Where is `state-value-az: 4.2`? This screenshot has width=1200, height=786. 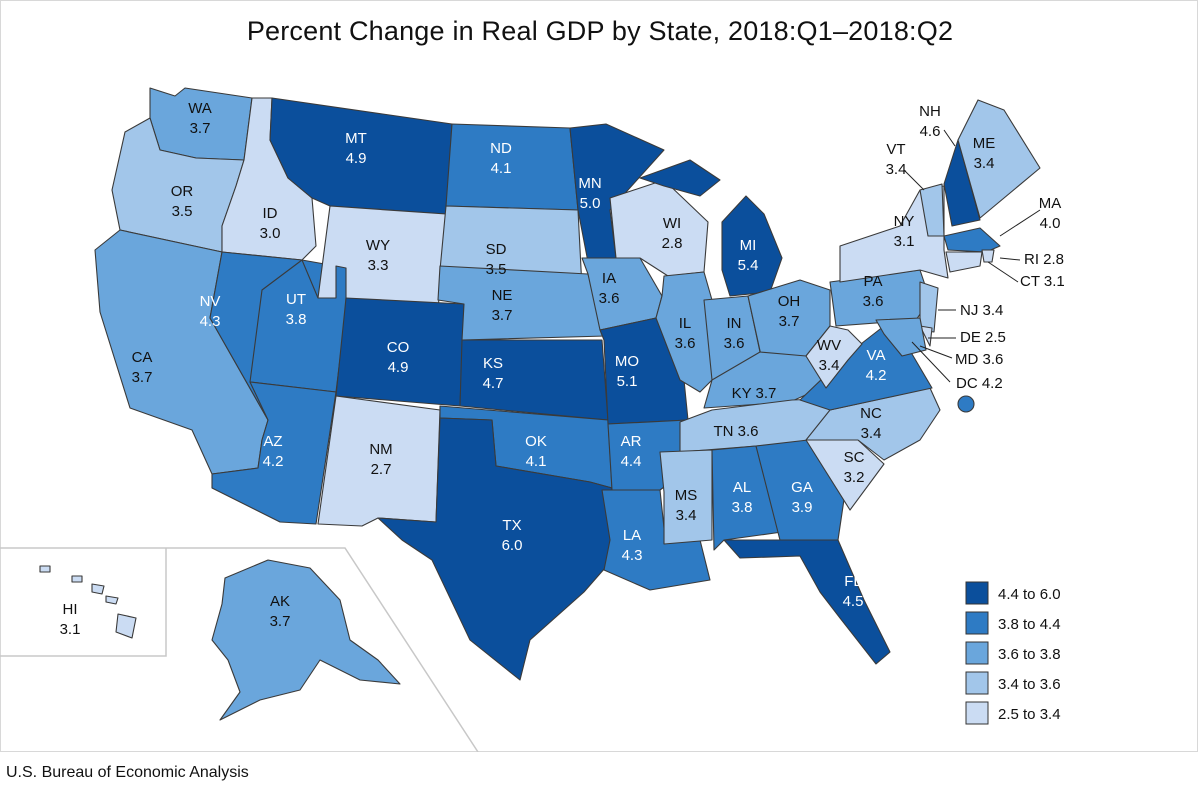 state-value-az: 4.2 is located at coordinates (273, 461).